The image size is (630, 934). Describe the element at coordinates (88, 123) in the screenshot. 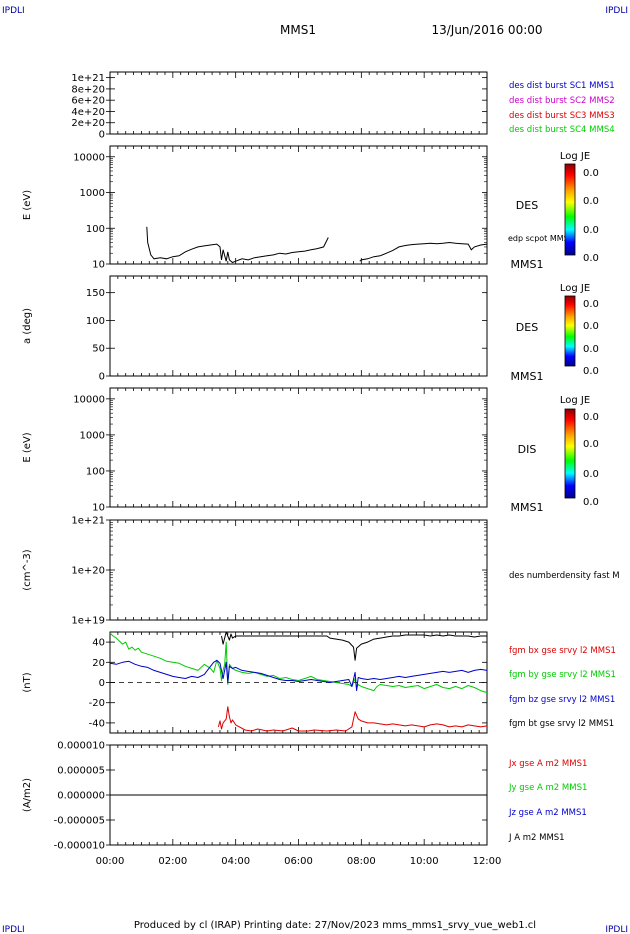

I see `y-tick-label: 2e+20` at that location.